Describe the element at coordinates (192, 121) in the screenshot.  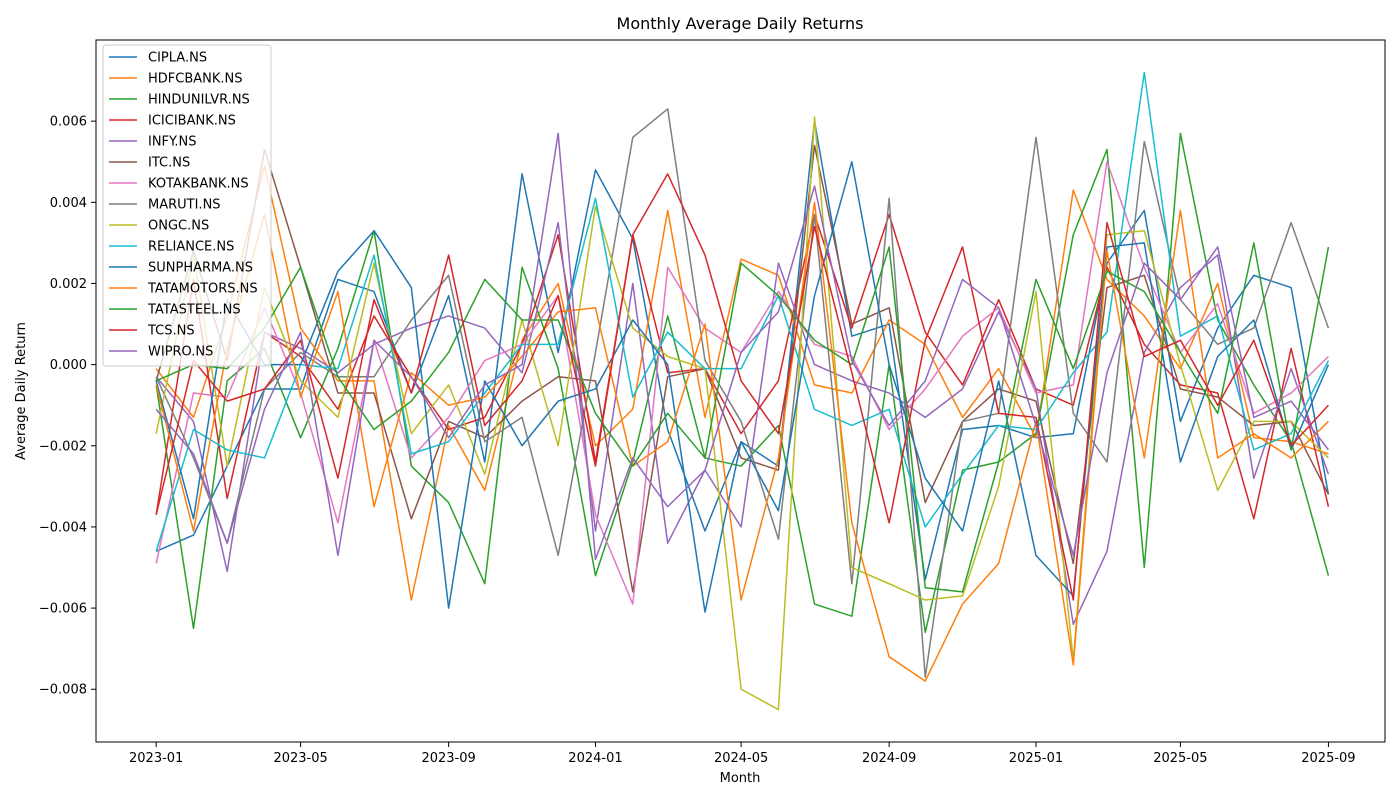
I see `legend-label: ICICIBANK.NS` at that location.